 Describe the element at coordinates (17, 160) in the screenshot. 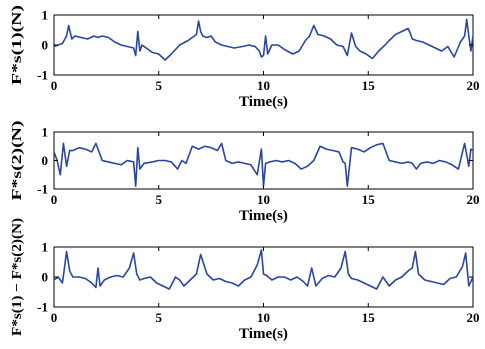

I see `y-axis-label: F*s(2)(N)` at that location.